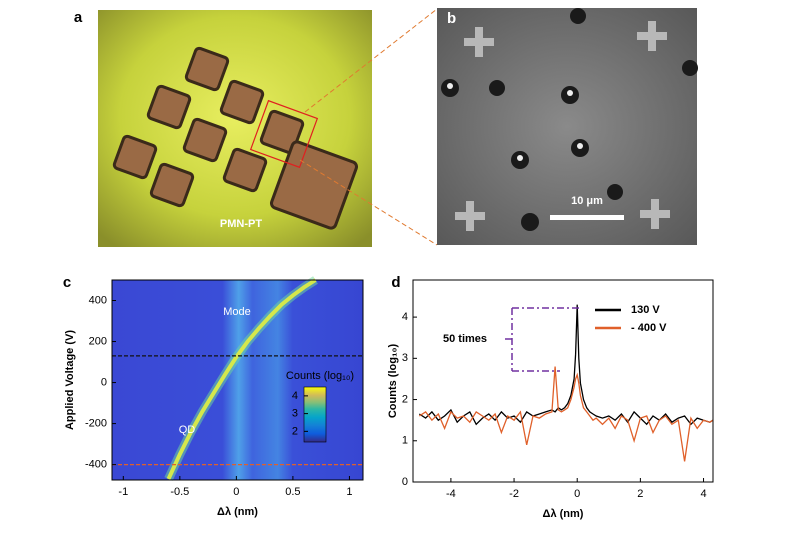 This screenshot has width=800, height=535. I want to click on panel-label: b, so click(451, 18).